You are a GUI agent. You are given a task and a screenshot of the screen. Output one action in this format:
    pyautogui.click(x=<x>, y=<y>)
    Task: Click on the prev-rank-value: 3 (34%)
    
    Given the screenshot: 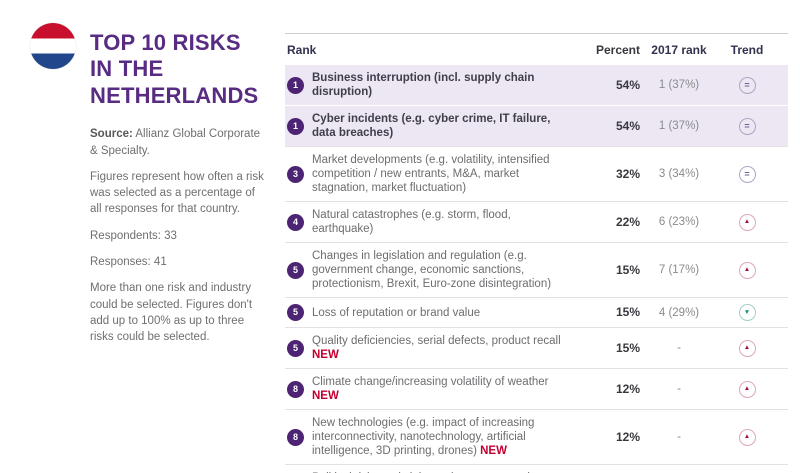 What is the action you would take?
    pyautogui.click(x=679, y=174)
    